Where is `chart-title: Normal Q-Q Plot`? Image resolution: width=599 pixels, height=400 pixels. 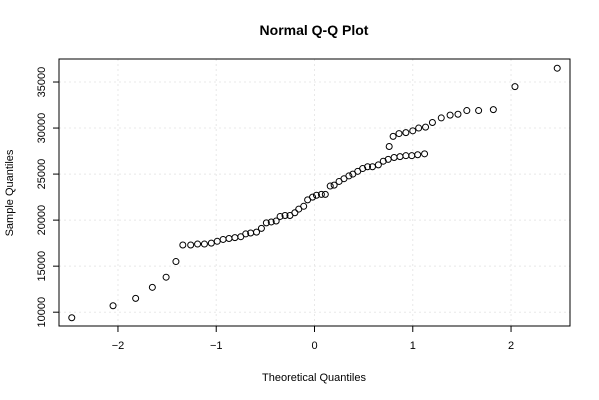
chart-title: Normal Q-Q Plot is located at coordinates (314, 30).